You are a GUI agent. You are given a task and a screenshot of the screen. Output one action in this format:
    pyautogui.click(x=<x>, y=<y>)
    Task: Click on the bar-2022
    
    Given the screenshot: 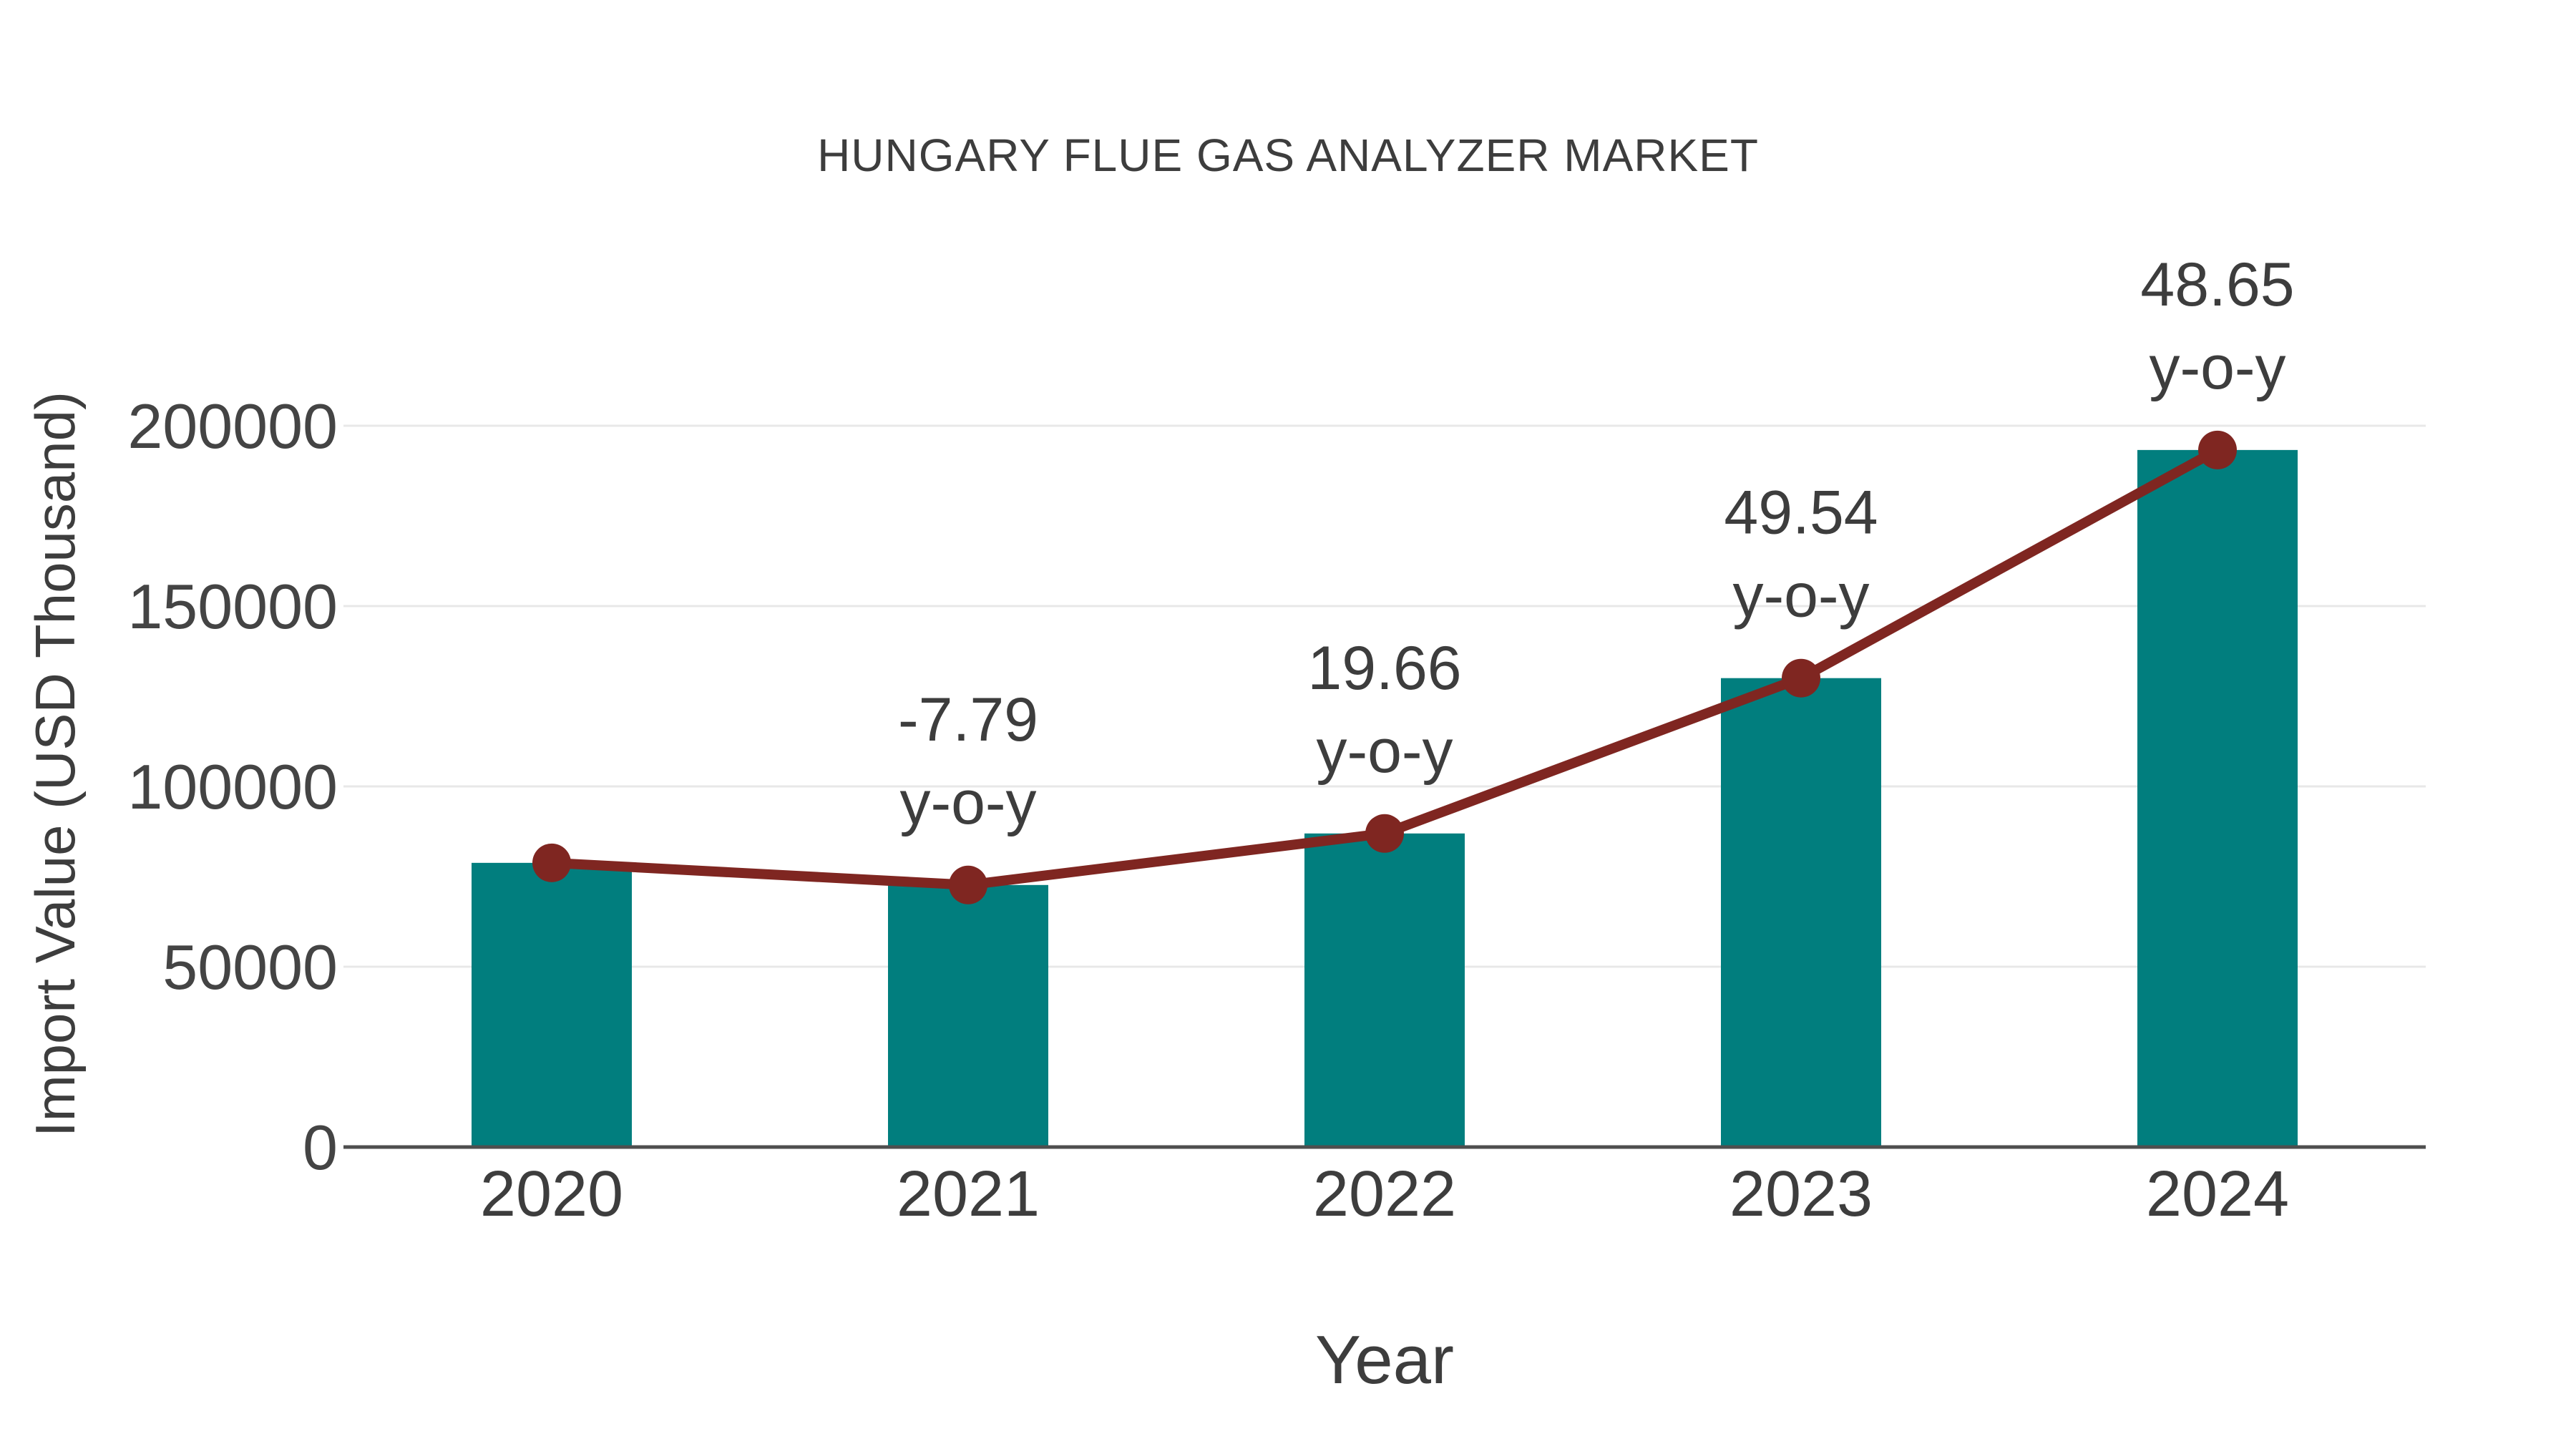 What is the action you would take?
    pyautogui.click(x=1384, y=990)
    